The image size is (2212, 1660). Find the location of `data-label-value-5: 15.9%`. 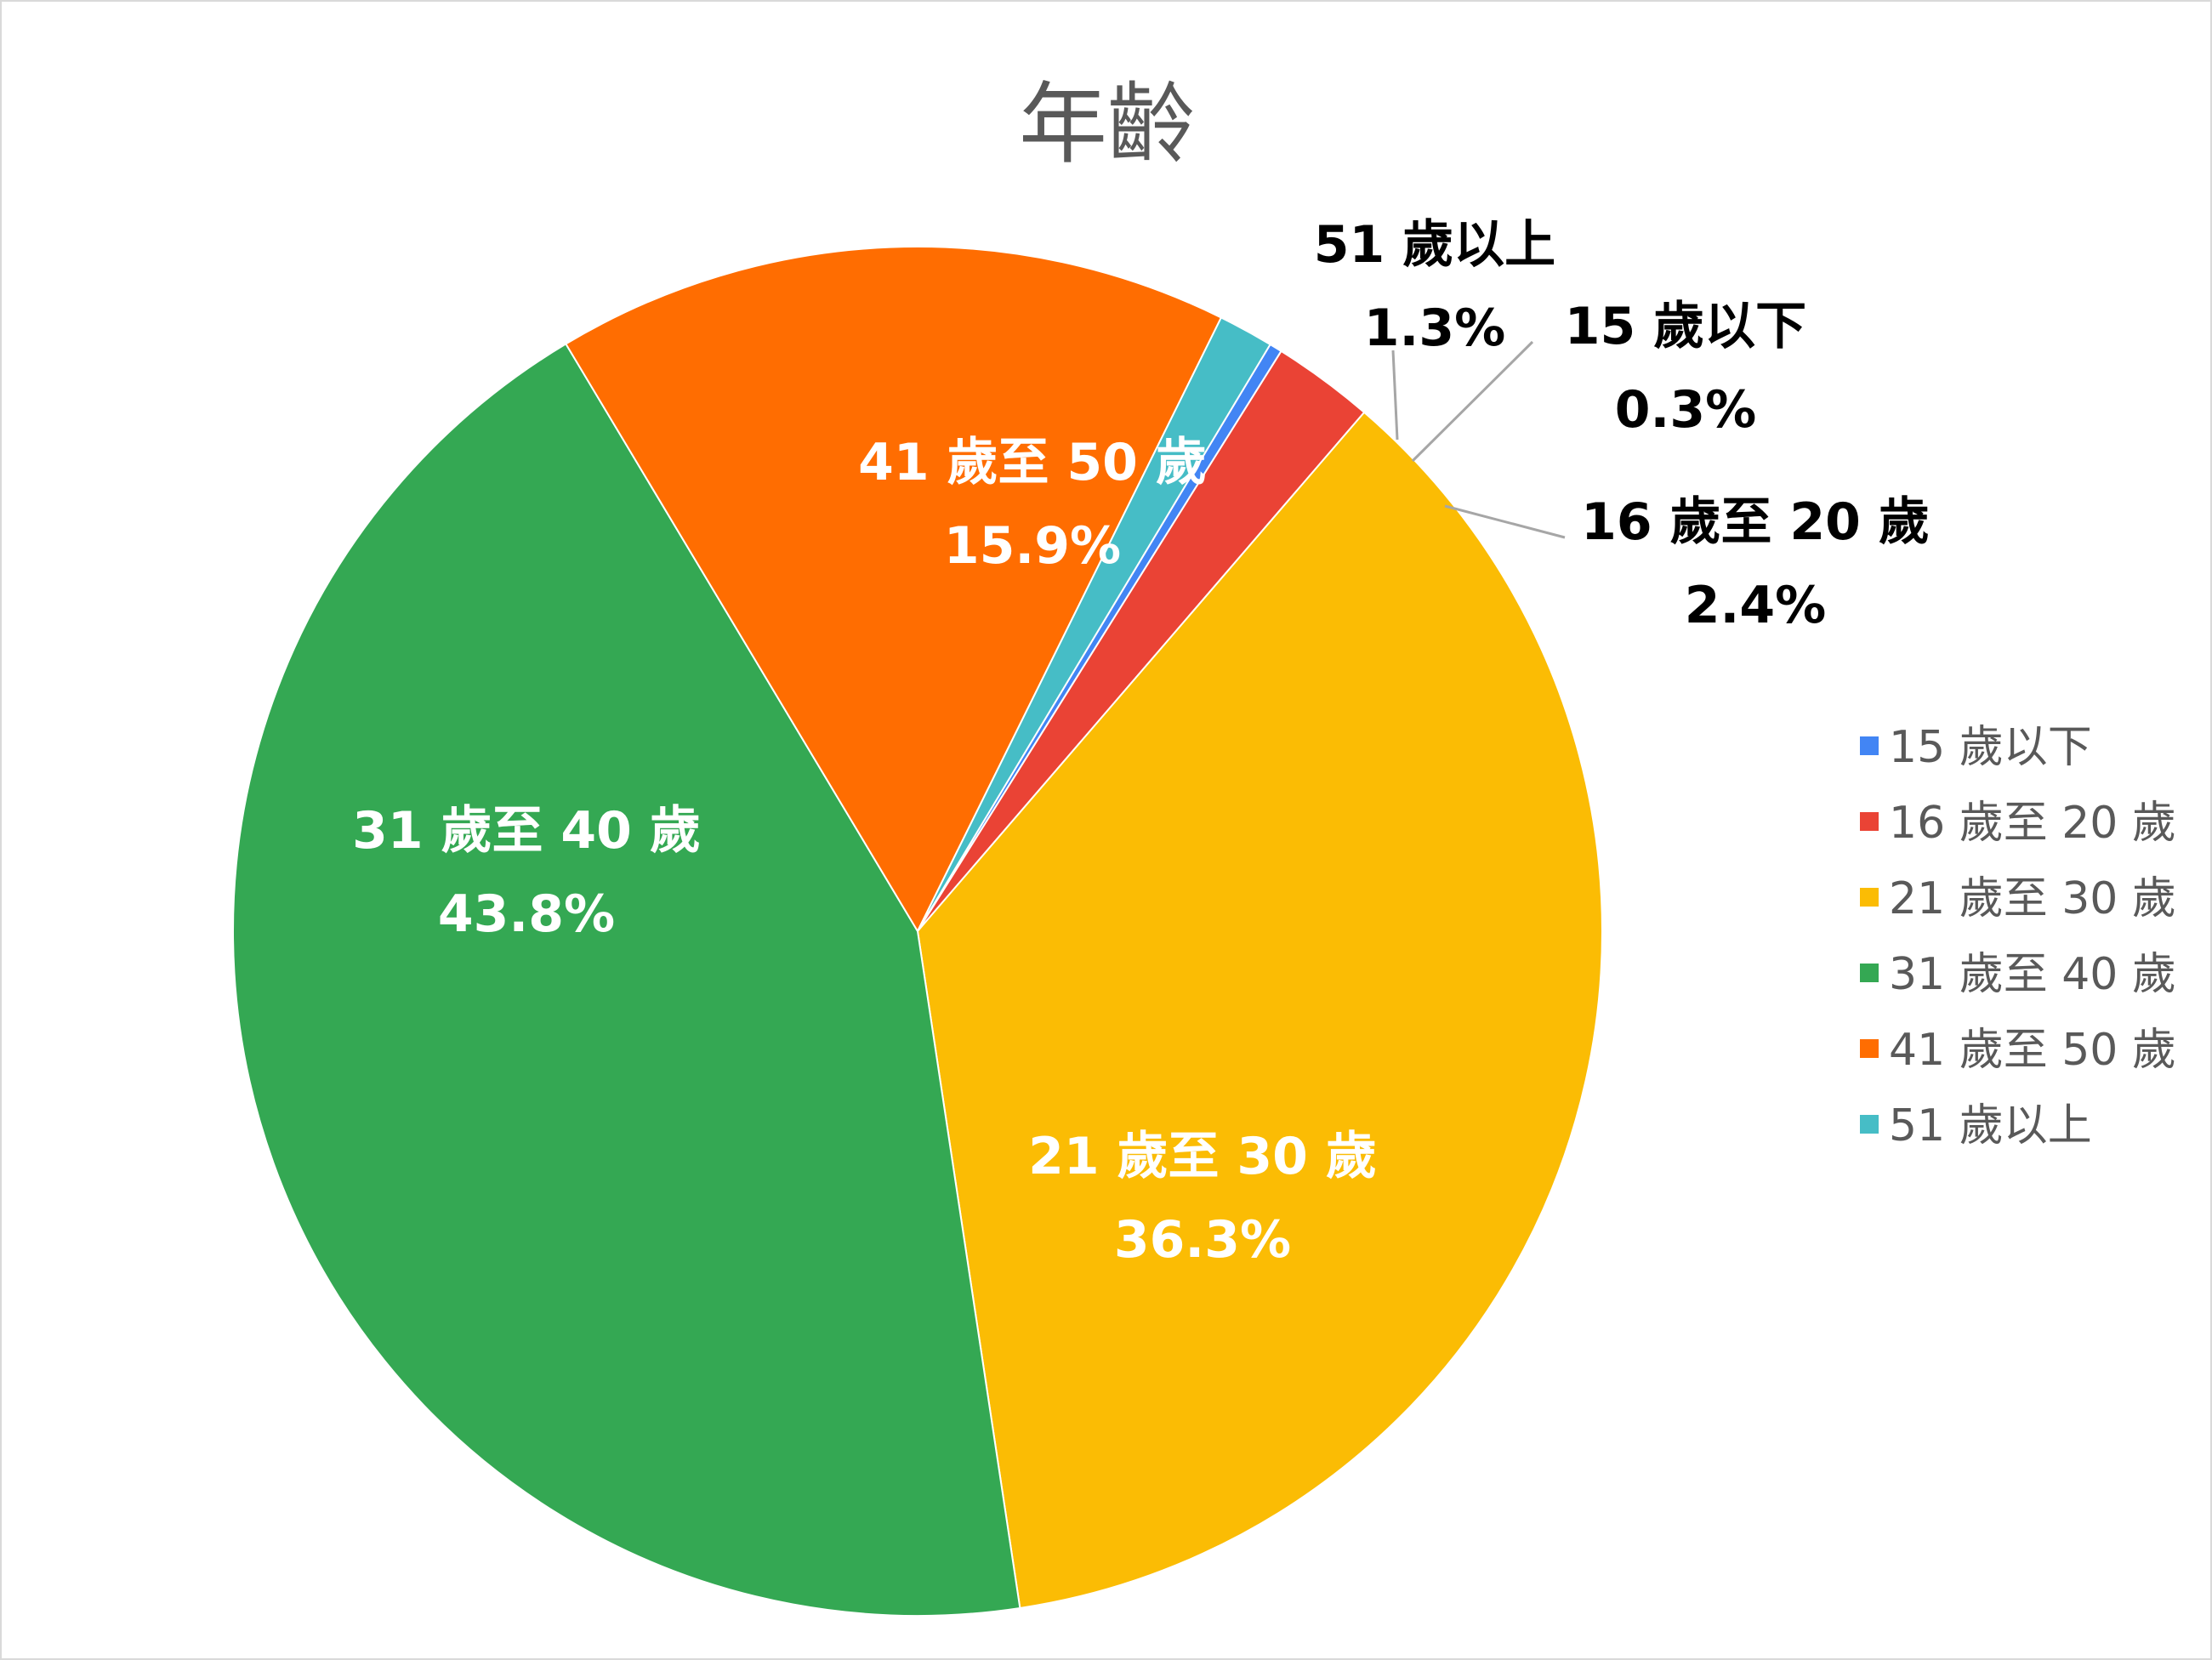

data-label-value-5: 15.9% is located at coordinates (1032, 546).